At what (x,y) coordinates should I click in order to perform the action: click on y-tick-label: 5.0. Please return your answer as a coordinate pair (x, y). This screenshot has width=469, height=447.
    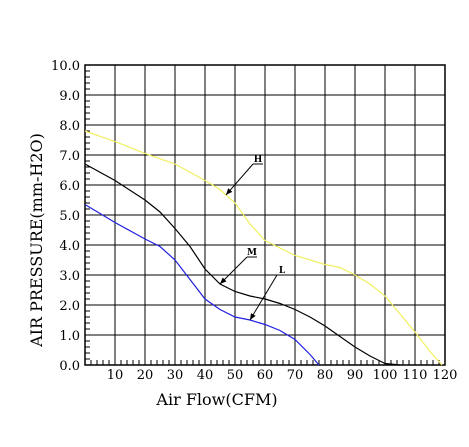
    Looking at the image, I should click on (69, 216).